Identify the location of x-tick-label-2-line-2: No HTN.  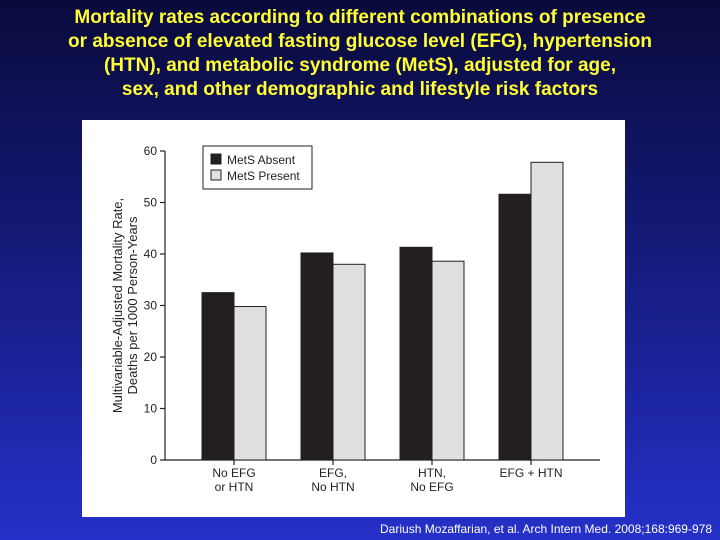
(332, 487).